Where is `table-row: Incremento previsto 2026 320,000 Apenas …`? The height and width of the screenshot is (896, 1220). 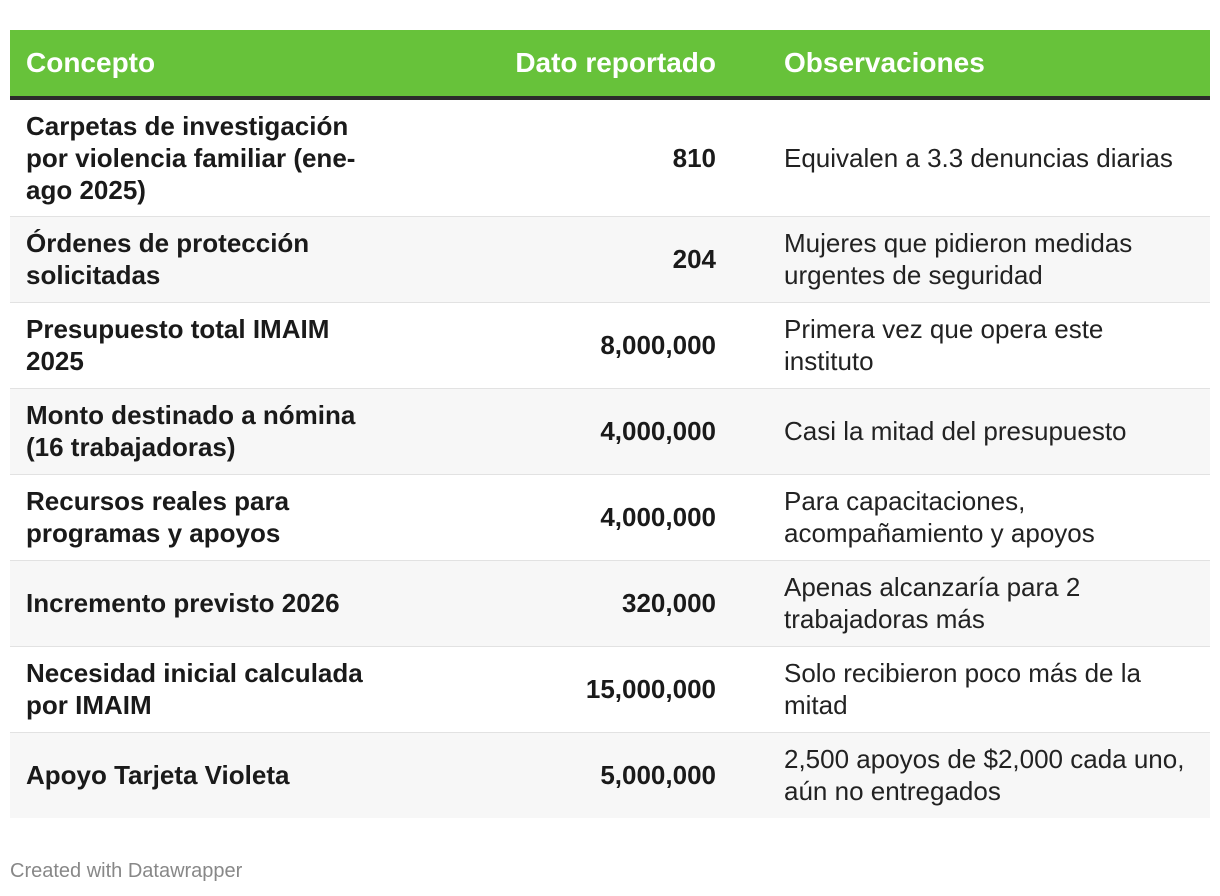 table-row: Incremento previsto 2026 320,000 Apenas … is located at coordinates (610, 603).